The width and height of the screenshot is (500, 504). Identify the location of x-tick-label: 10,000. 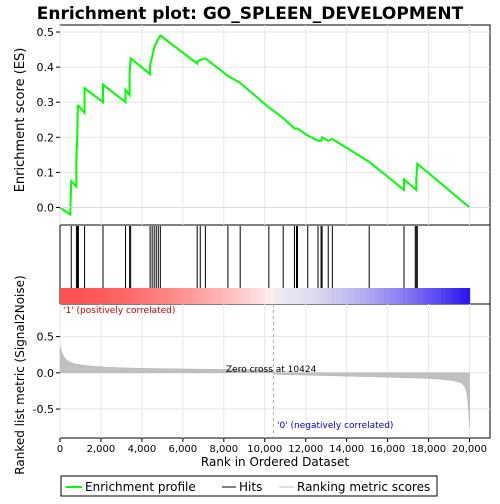
(264, 449).